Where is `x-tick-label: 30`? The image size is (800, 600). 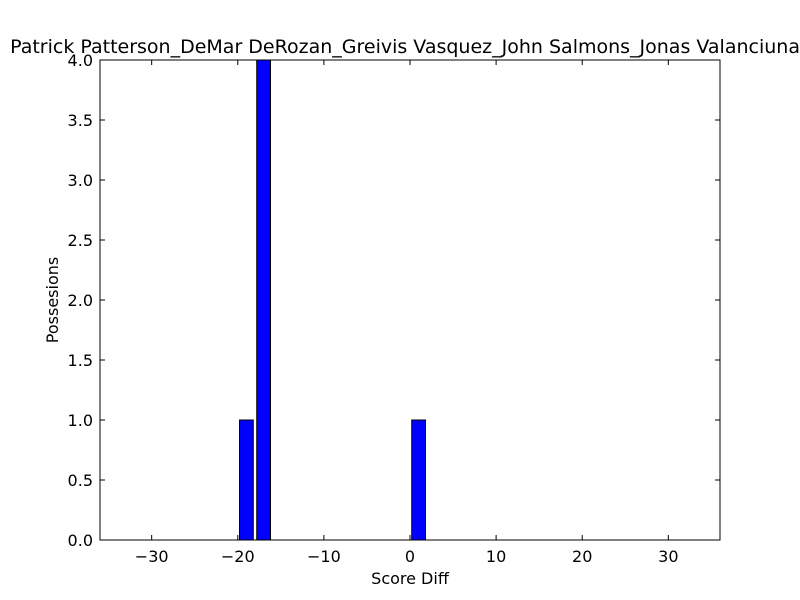
x-tick-label: 30 is located at coordinates (668, 556).